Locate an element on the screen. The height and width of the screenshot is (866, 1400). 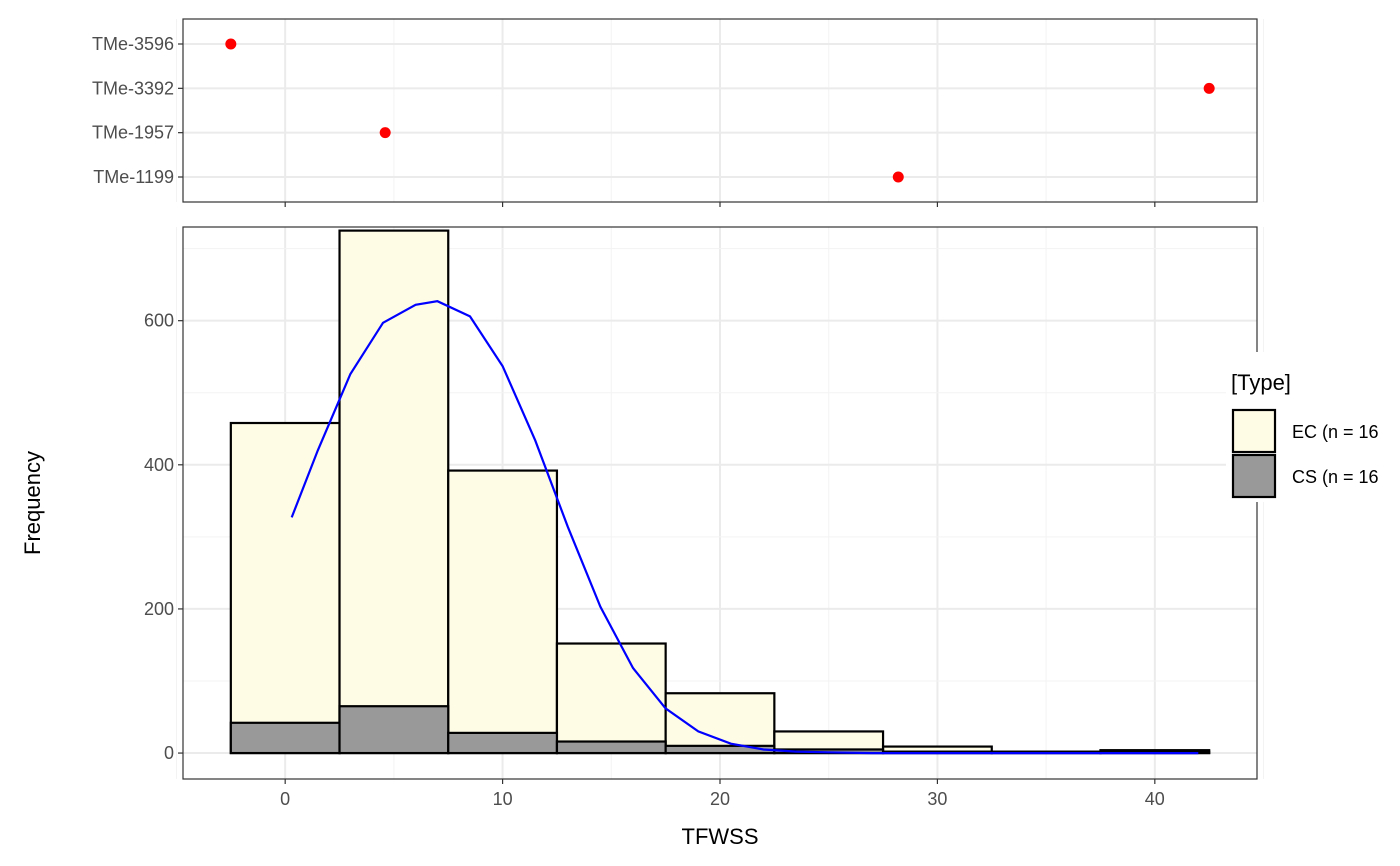
x-tick-label: 20 is located at coordinates (720, 799).